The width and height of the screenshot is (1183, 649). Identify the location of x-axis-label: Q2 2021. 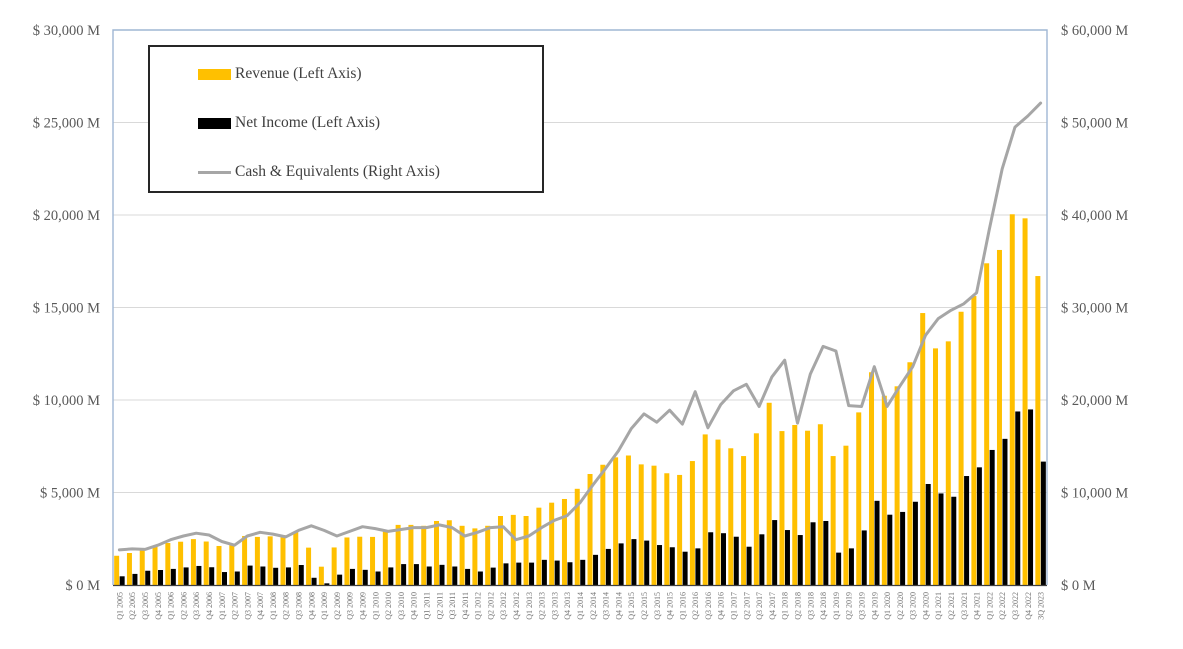
(951, 606).